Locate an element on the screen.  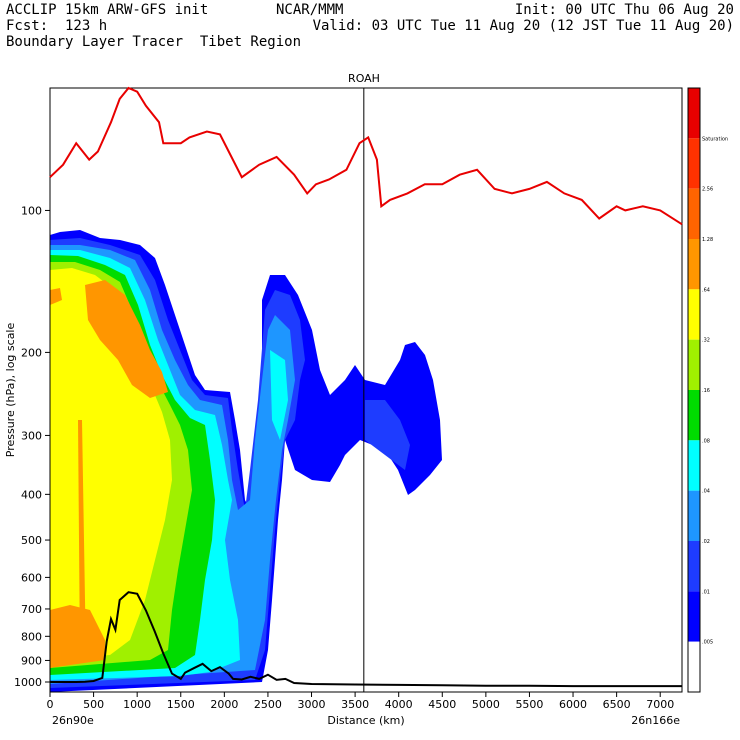
x-tick-label: 3500 is located at coordinates (355, 704).